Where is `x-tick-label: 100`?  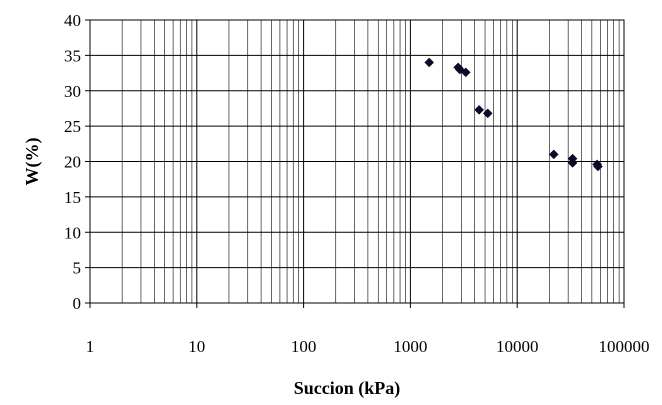
x-tick-label: 100 is located at coordinates (304, 346).